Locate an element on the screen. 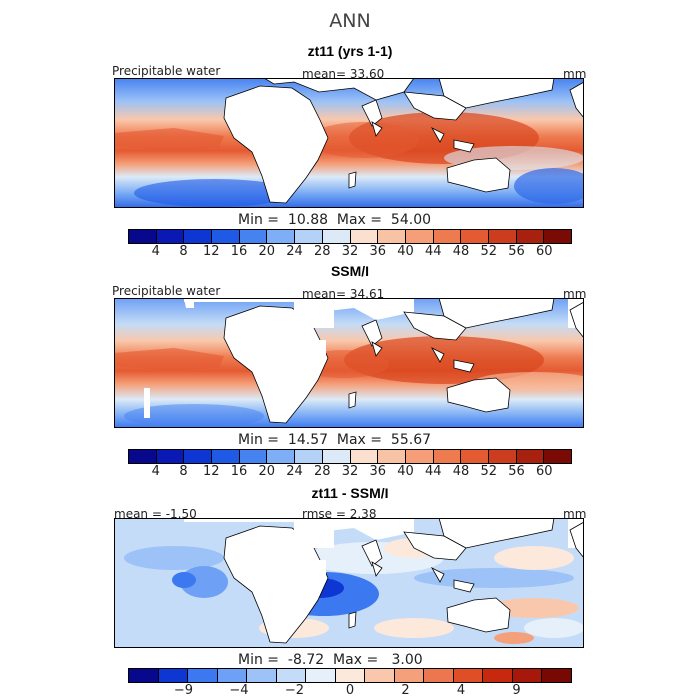 This screenshot has width=700, height=700. colorbar-tick-label: 2 is located at coordinates (405, 690).